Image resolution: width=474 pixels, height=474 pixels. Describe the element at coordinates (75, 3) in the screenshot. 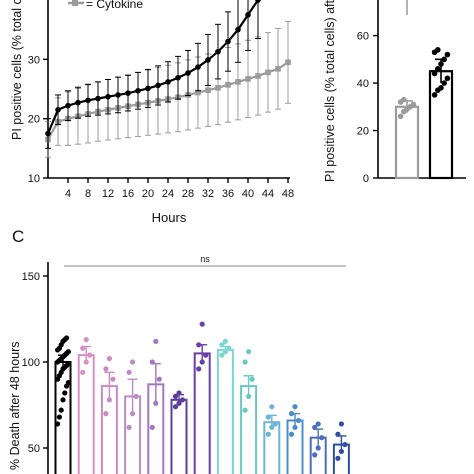

I see `legend-marker-cytokine` at that location.